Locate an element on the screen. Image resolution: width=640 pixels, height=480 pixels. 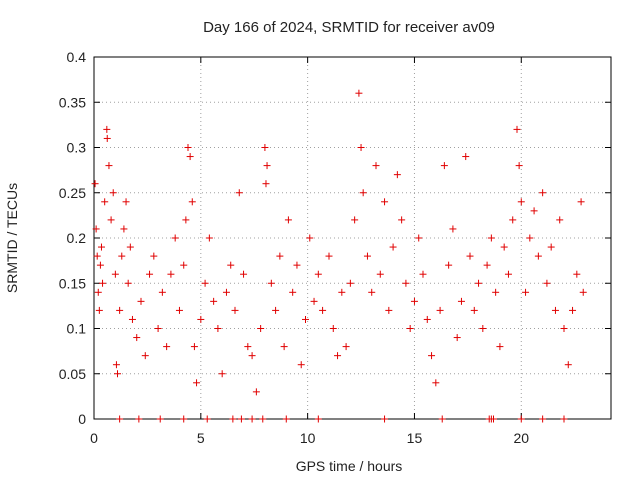
y-tick-label: 0.4 is located at coordinates (77, 57).